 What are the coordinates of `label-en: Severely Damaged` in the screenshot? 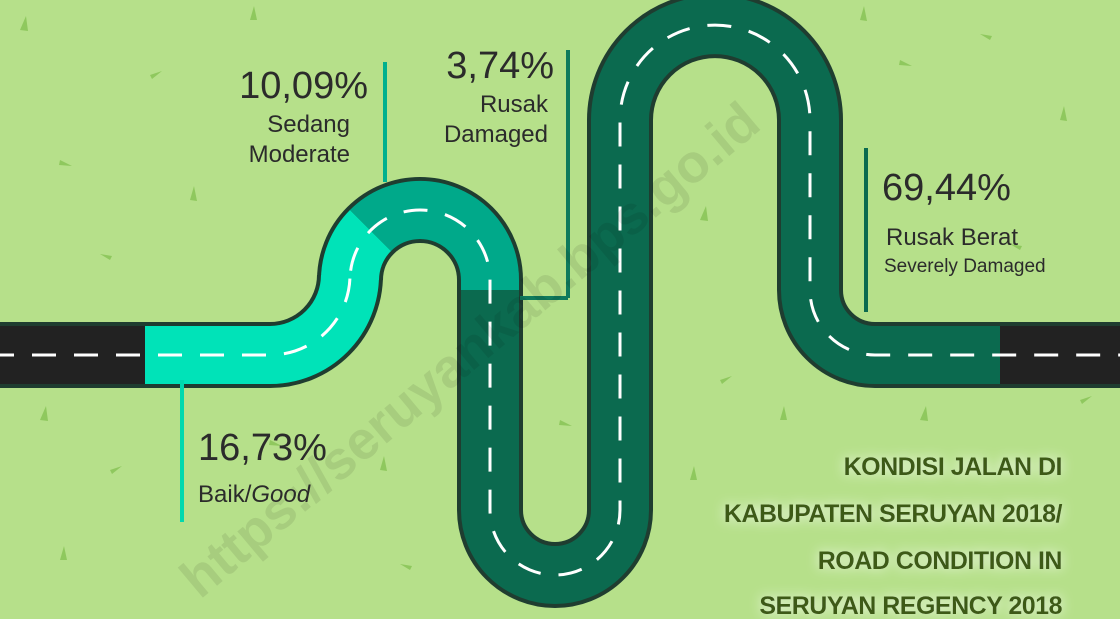 It's located at (965, 266).